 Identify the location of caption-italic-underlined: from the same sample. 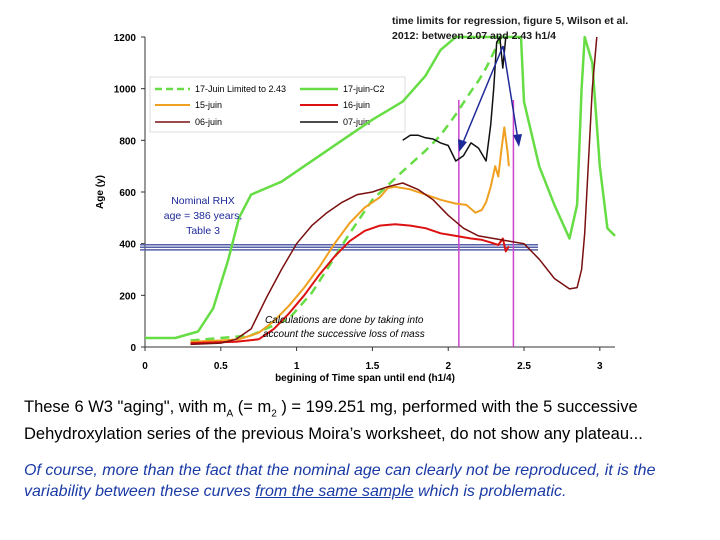
(334, 491).